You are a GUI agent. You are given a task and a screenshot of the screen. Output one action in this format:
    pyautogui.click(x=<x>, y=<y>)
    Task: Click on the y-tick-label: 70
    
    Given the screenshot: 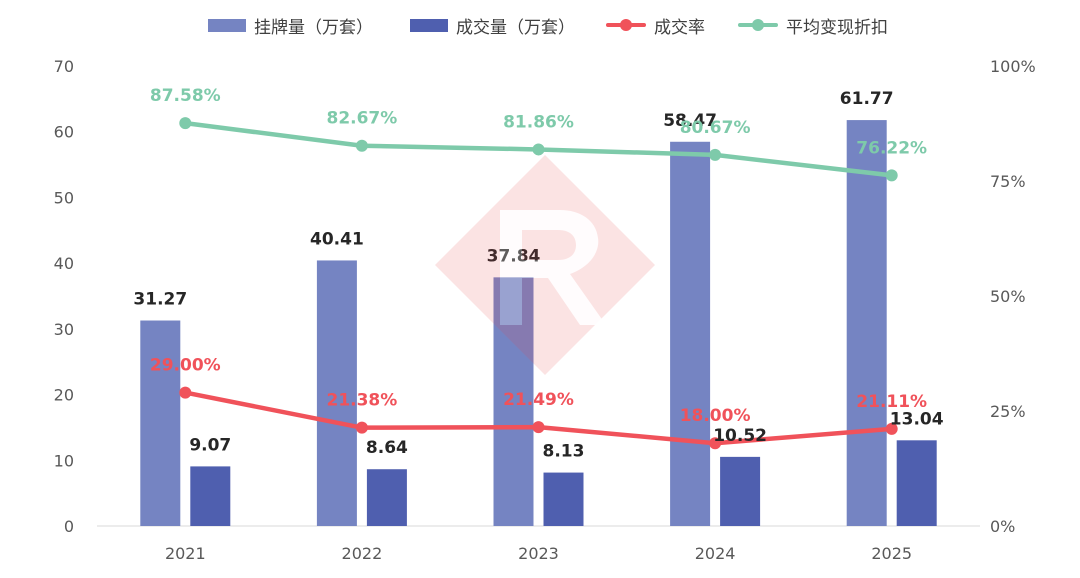 What is the action you would take?
    pyautogui.click(x=64, y=66)
    